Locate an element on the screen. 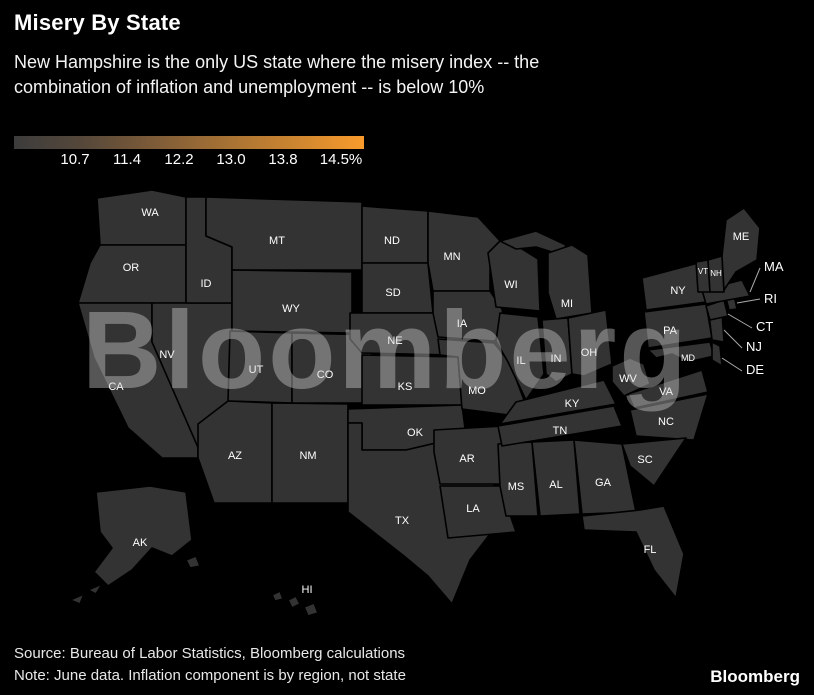 The image size is (814, 695). state-label-co: CO is located at coordinates (325, 375).